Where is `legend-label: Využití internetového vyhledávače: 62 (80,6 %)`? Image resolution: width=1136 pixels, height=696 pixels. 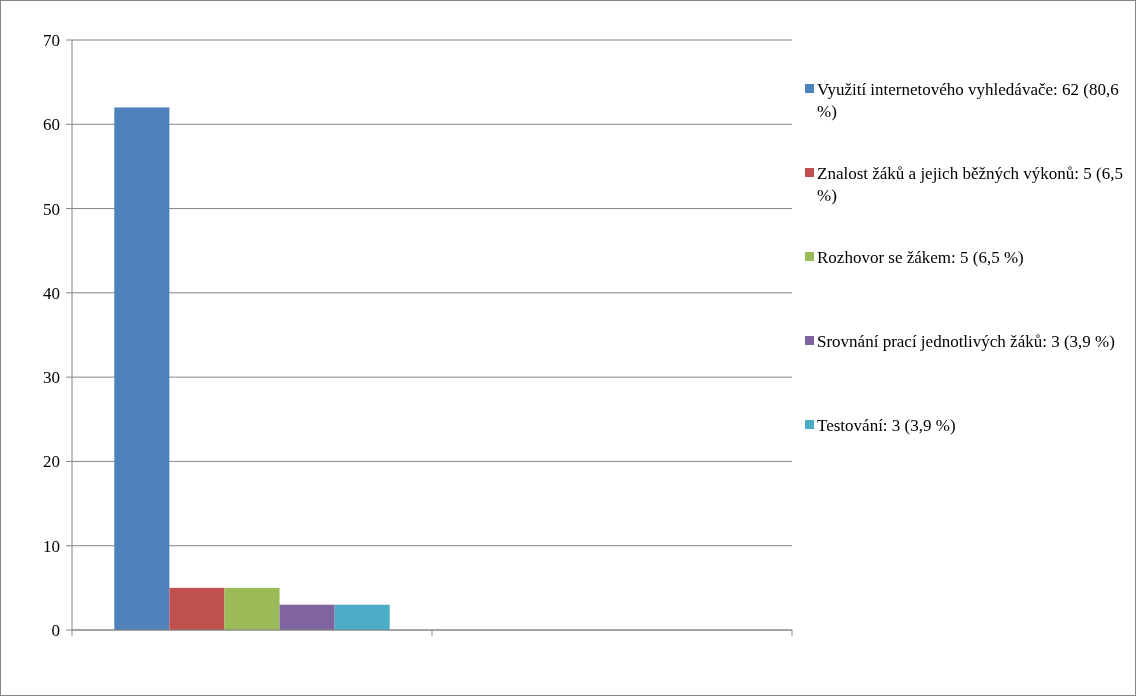 legend-label: Využití internetového vyhledávače: 62 (80,6 %) is located at coordinates (968, 100).